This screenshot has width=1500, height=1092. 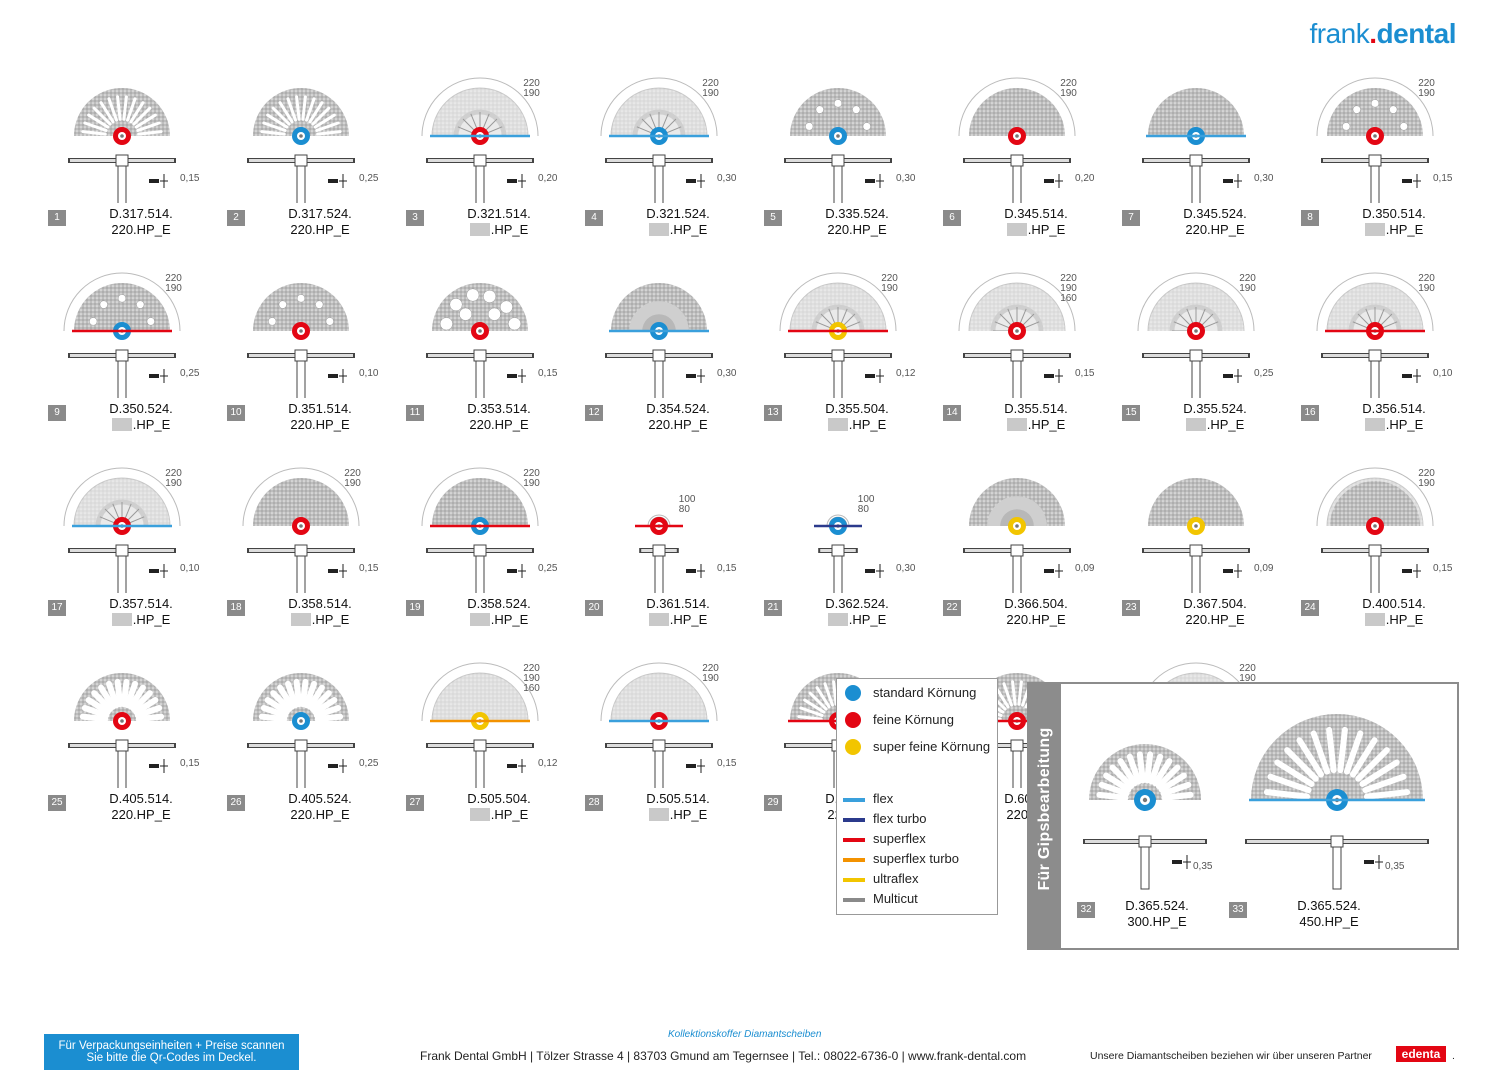 I want to click on legend-label: super feine Körnung, so click(x=932, y=746).